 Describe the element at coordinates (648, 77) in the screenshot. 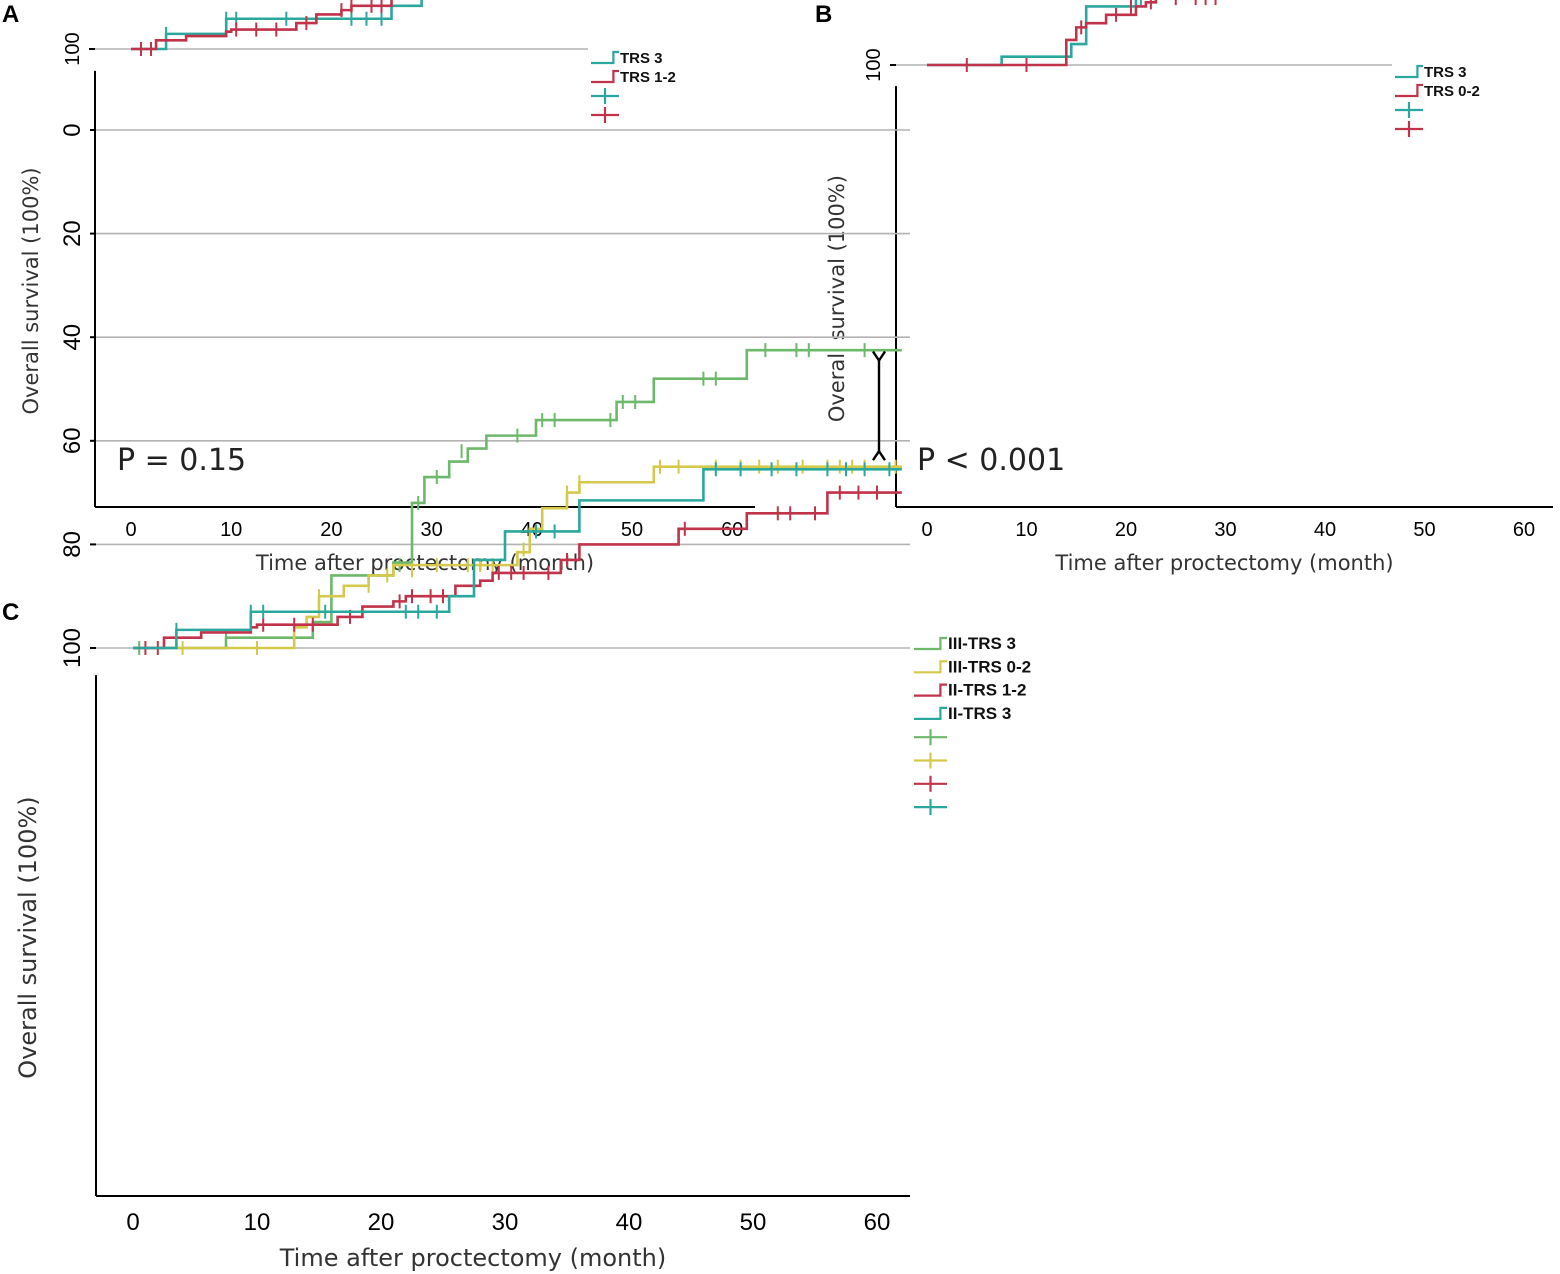

I see `legend-label: TRS 1-2` at that location.